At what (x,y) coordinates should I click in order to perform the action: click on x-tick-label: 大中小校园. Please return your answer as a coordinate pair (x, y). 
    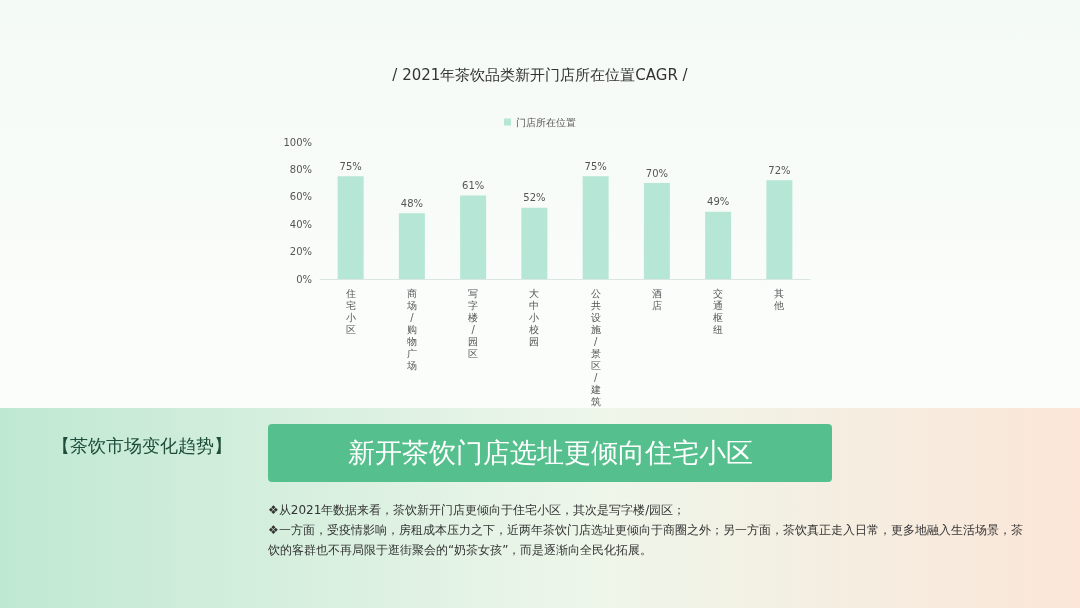
    Looking at the image, I should click on (534, 317).